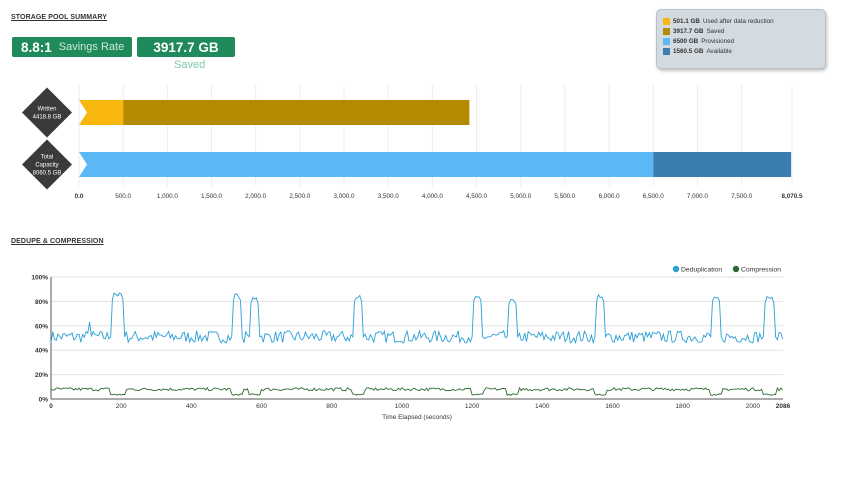 This screenshot has width=850, height=492. What do you see at coordinates (433, 196) in the screenshot?
I see `x-tick-label: 4,000.0` at bounding box center [433, 196].